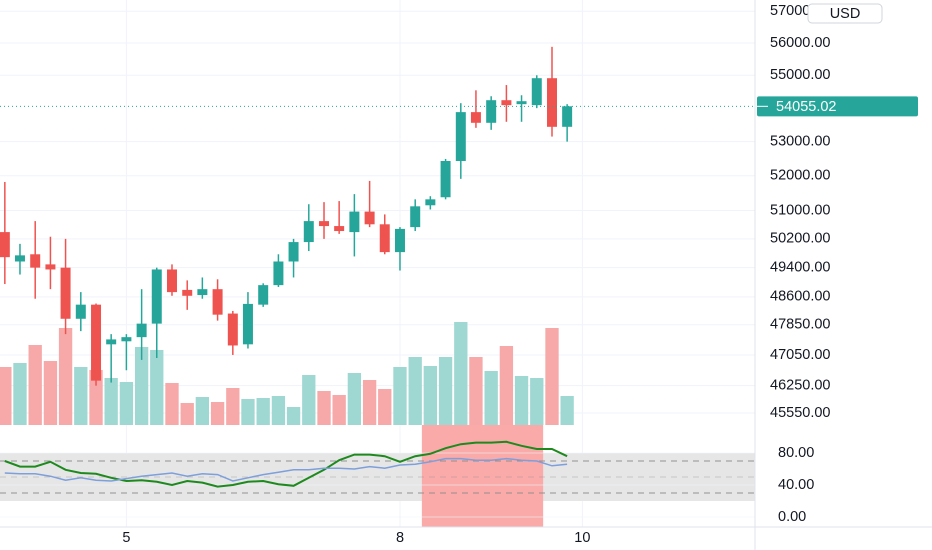  I want to click on rsi-tick-label: 40.00, so click(796, 485).